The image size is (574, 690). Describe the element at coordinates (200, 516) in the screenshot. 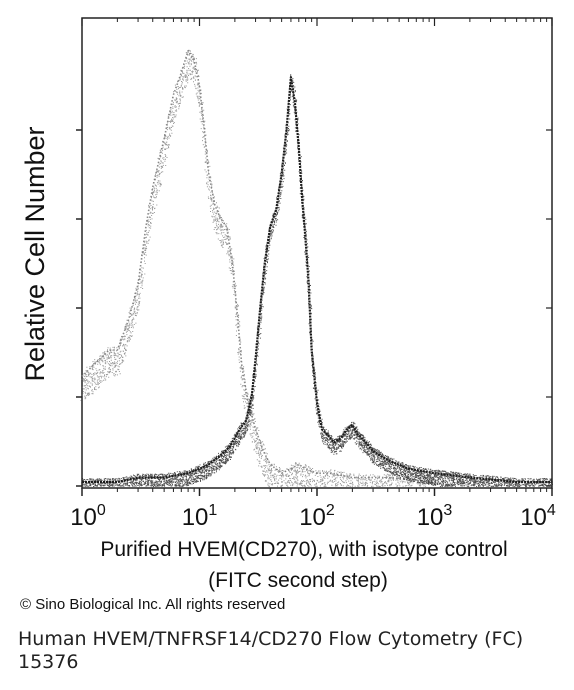

I see `x-tick-label: 10¹` at that location.